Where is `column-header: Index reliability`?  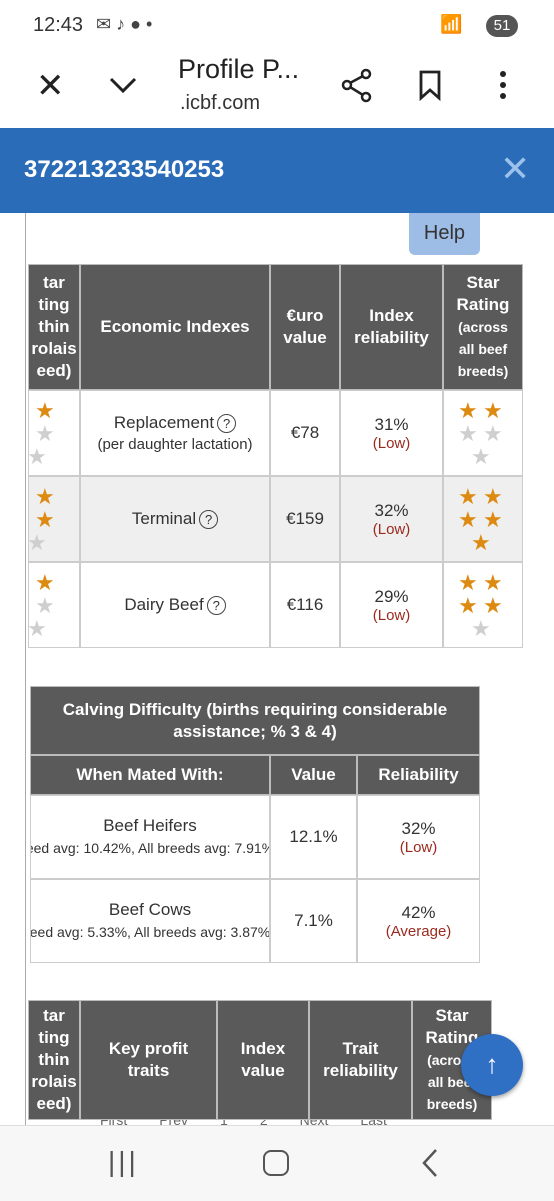 column-header: Index reliability is located at coordinates (391, 327).